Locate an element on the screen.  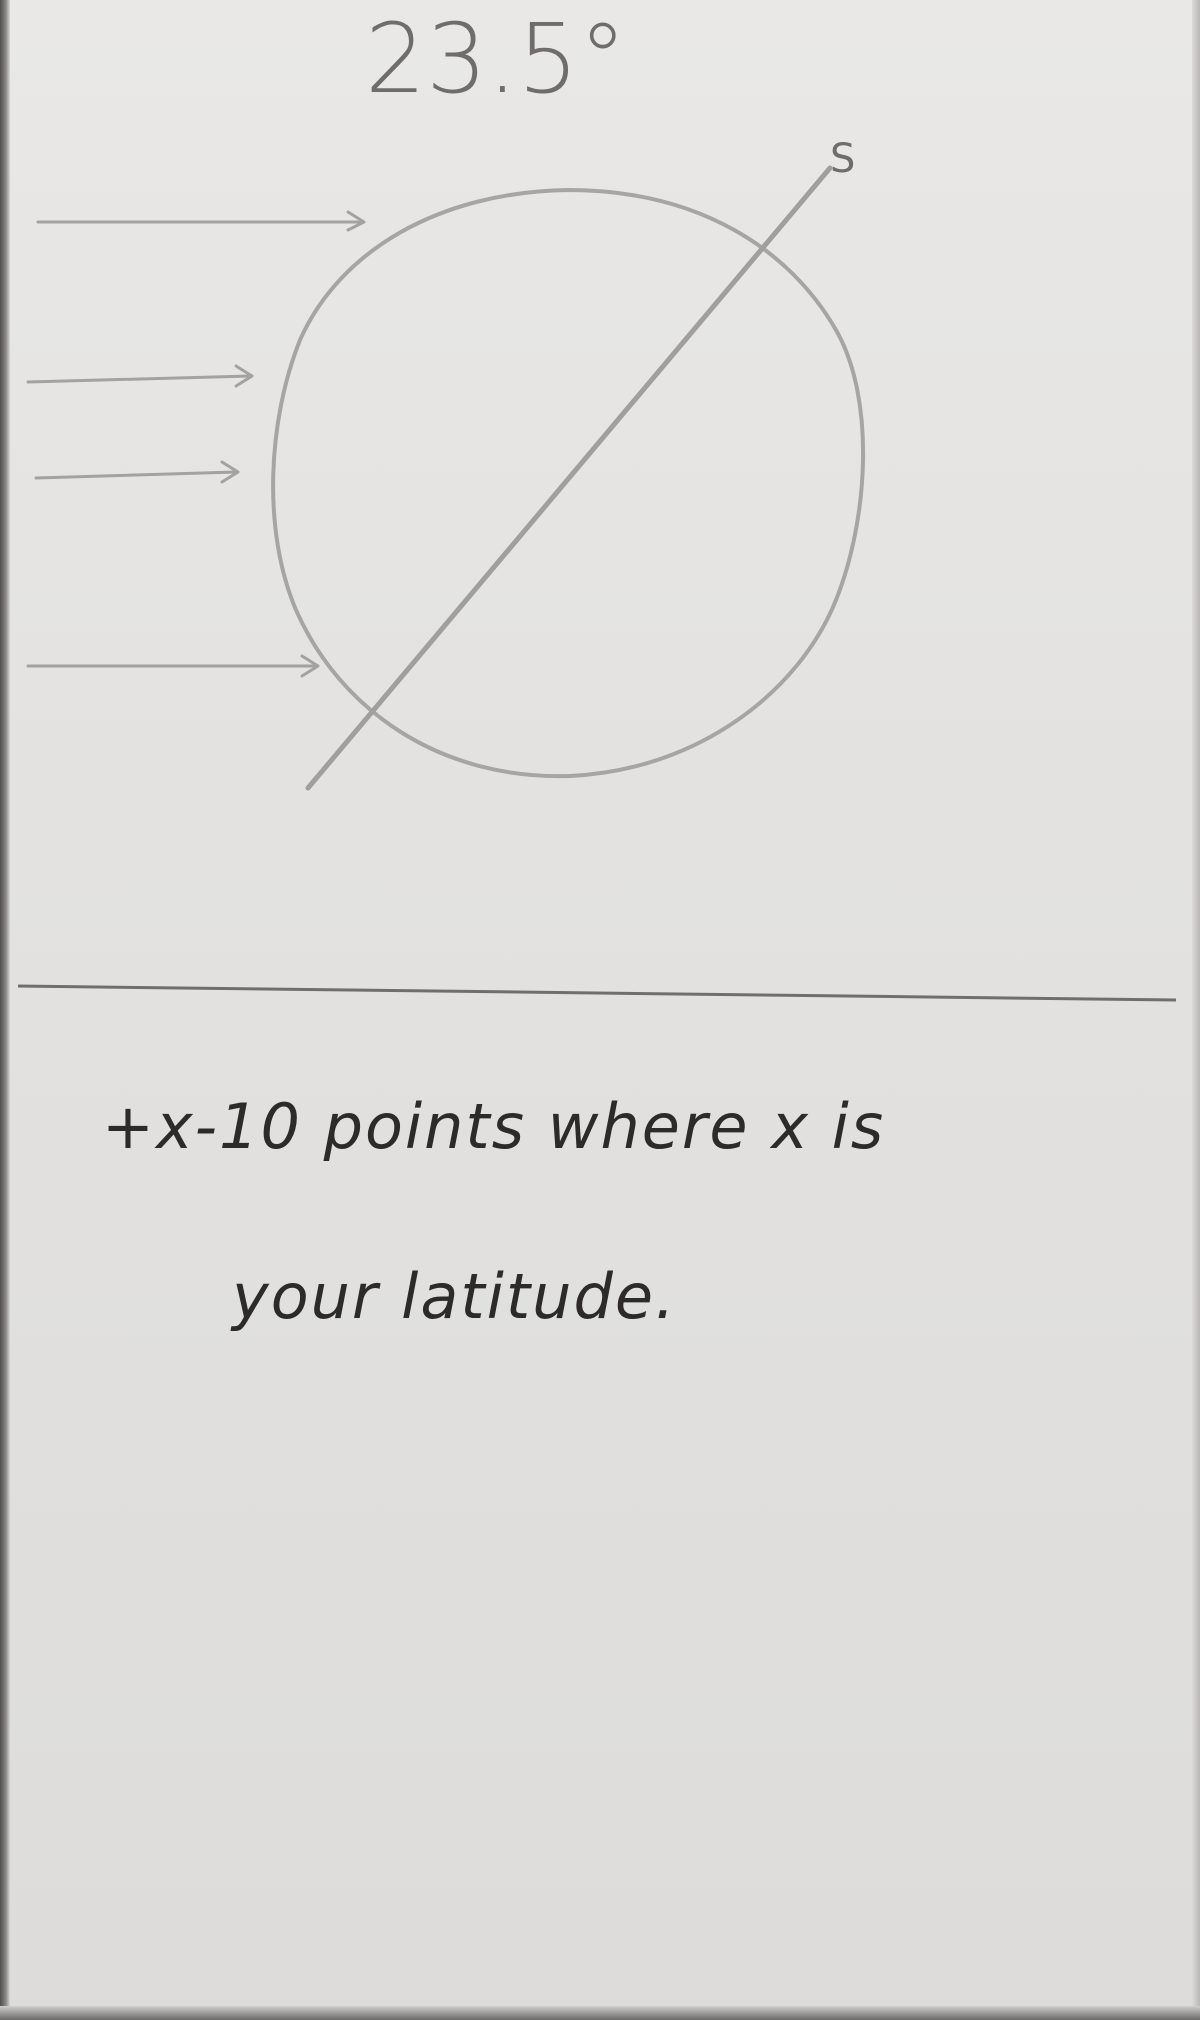
card-left-edge is located at coordinates (5, 1010).